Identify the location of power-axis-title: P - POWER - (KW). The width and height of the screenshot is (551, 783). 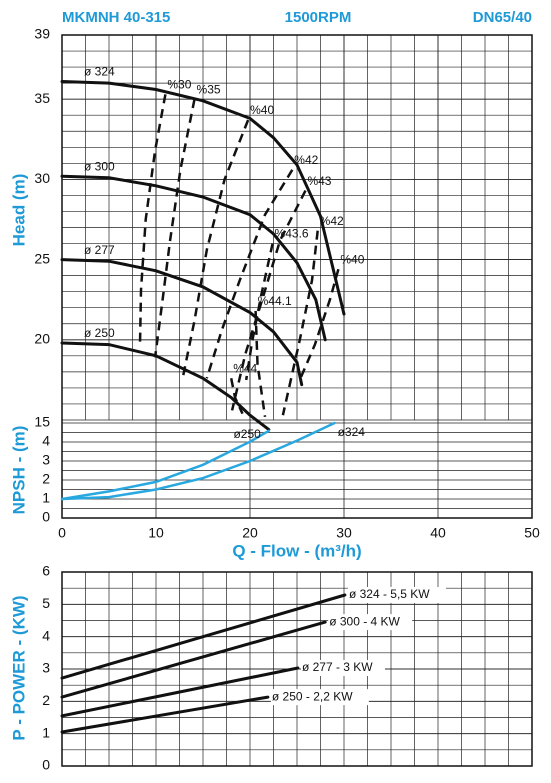
(18, 667).